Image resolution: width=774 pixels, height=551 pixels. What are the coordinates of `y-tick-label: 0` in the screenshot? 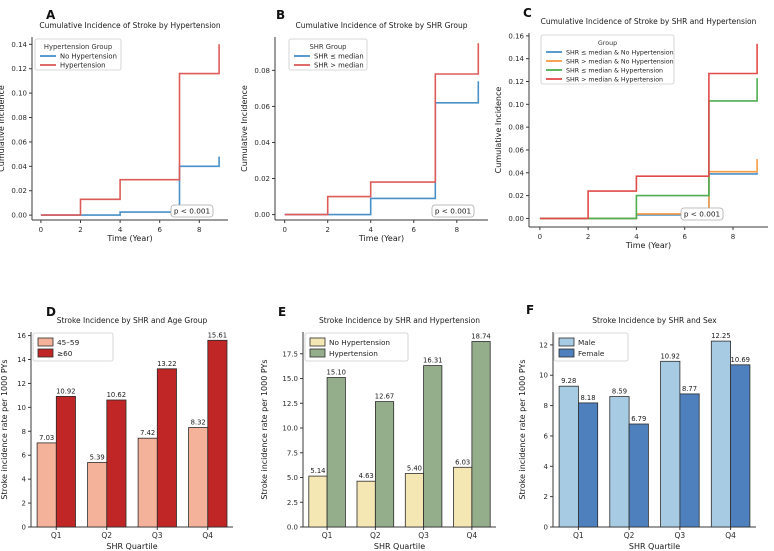 It's located at (546, 528).